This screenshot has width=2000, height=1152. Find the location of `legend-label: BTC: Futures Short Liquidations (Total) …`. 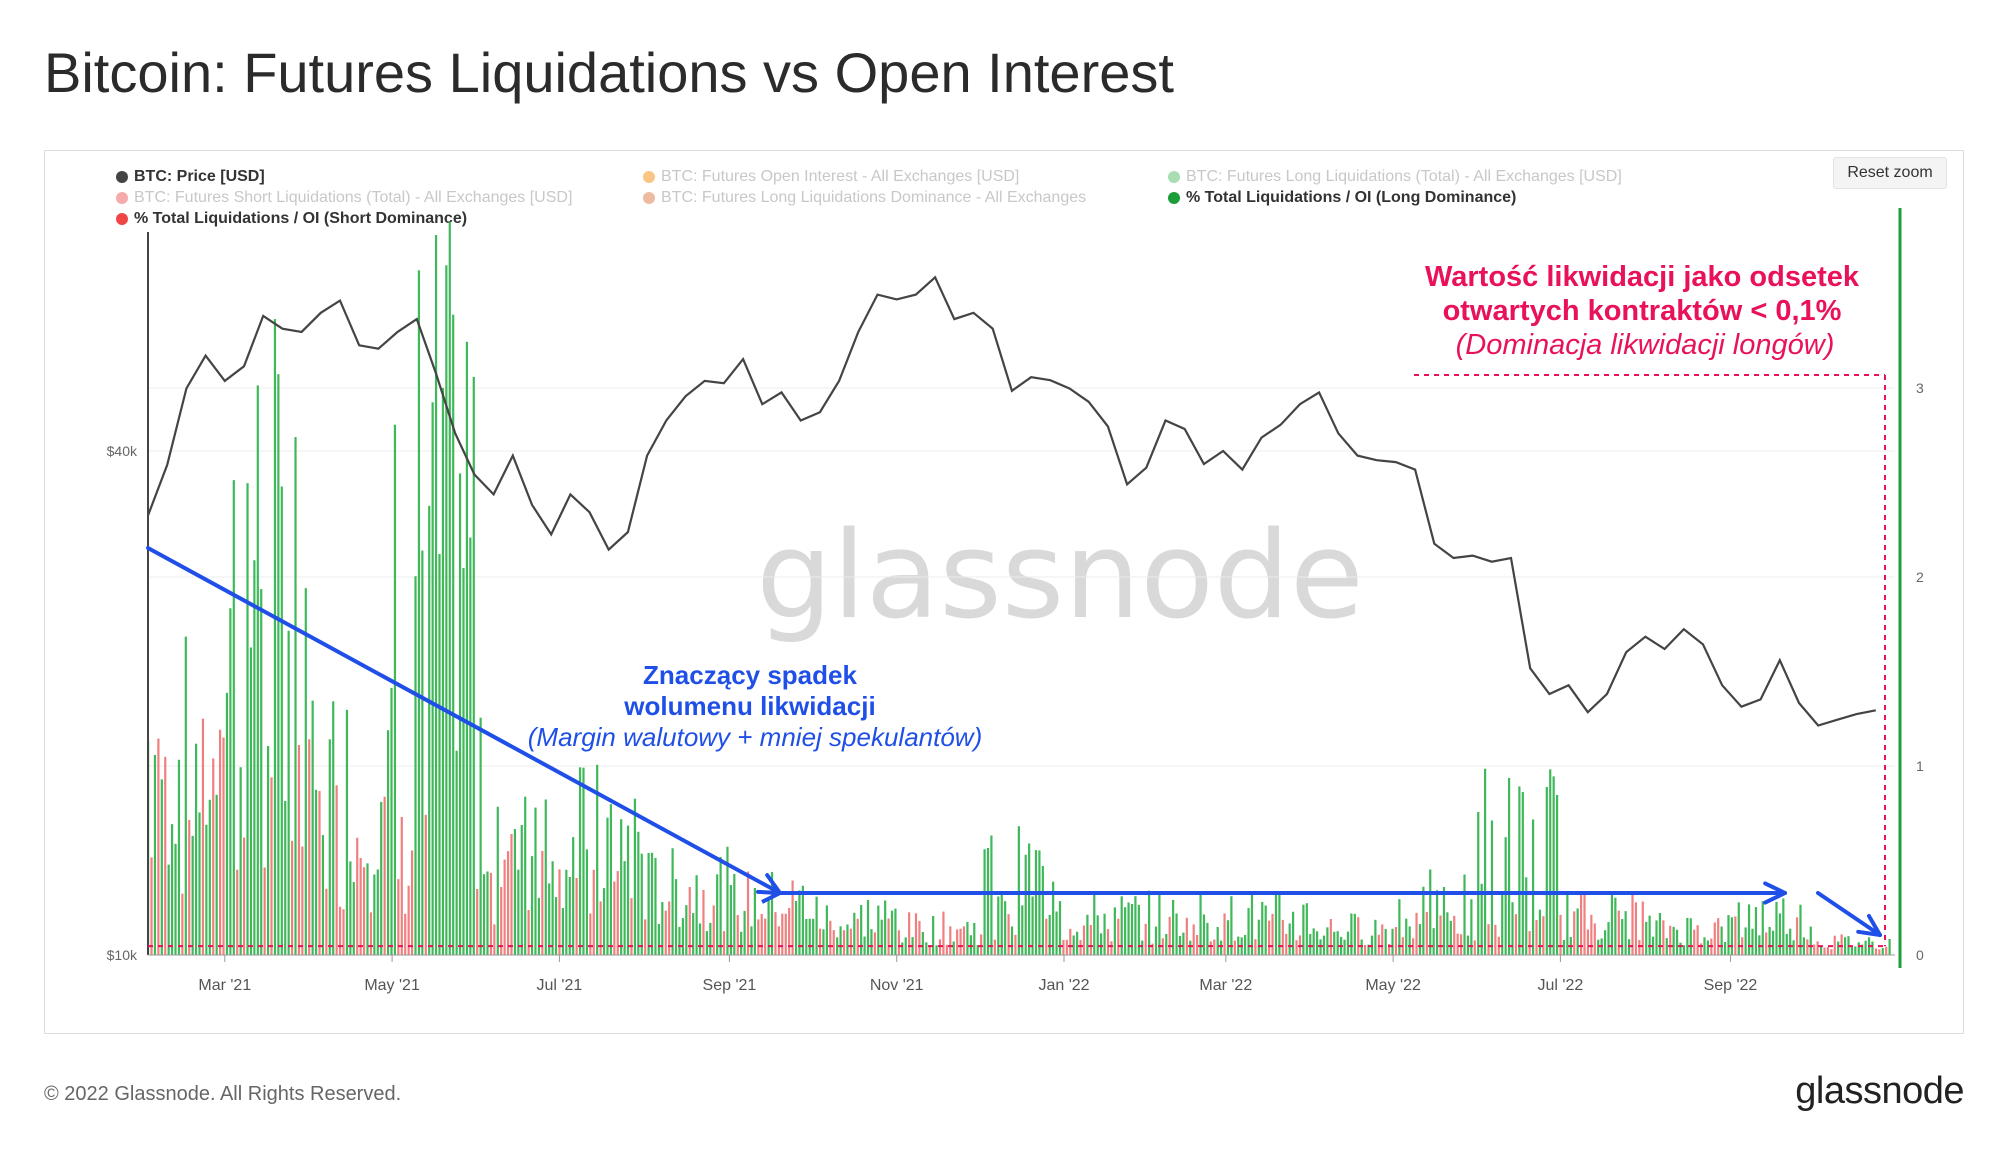

legend-label: BTC: Futures Short Liquidations (Total) … is located at coordinates (353, 197).